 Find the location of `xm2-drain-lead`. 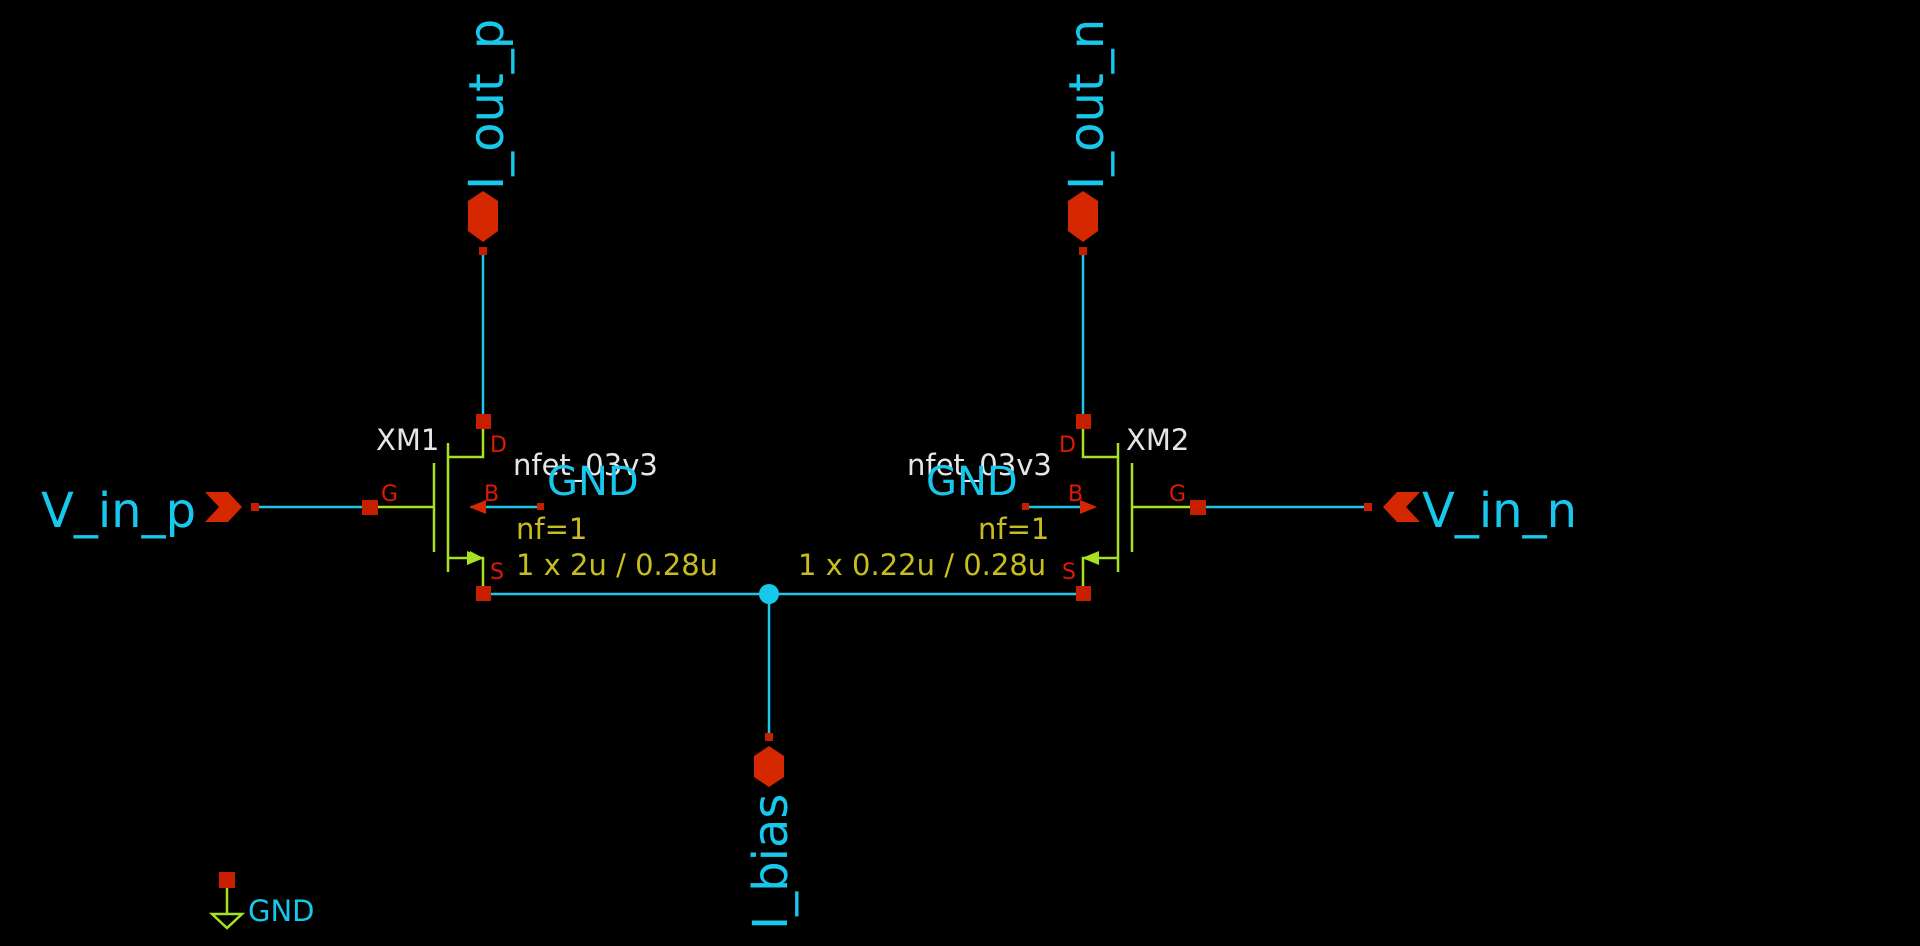

xm2-drain-lead is located at coordinates (1099, 440).